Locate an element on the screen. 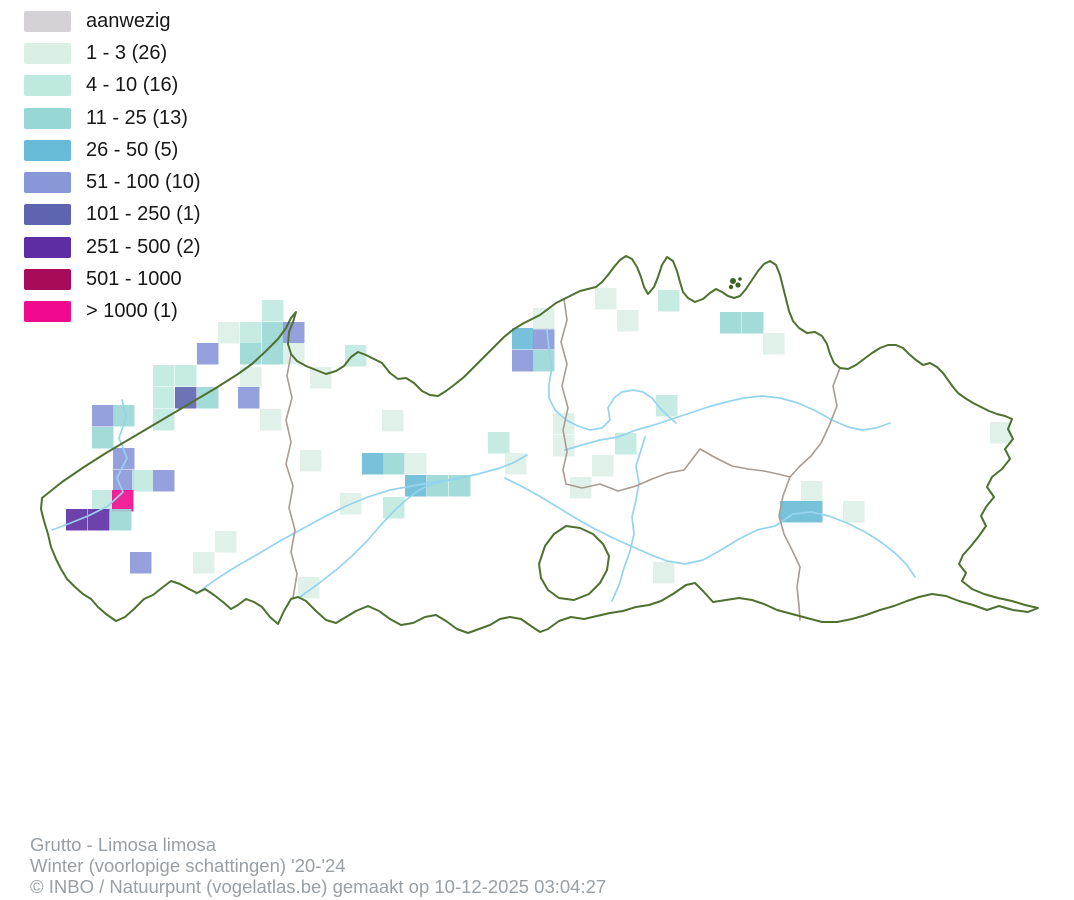 The width and height of the screenshot is (1074, 900). legend-item-c501_1000: 501 - 1000 is located at coordinates (112, 279).